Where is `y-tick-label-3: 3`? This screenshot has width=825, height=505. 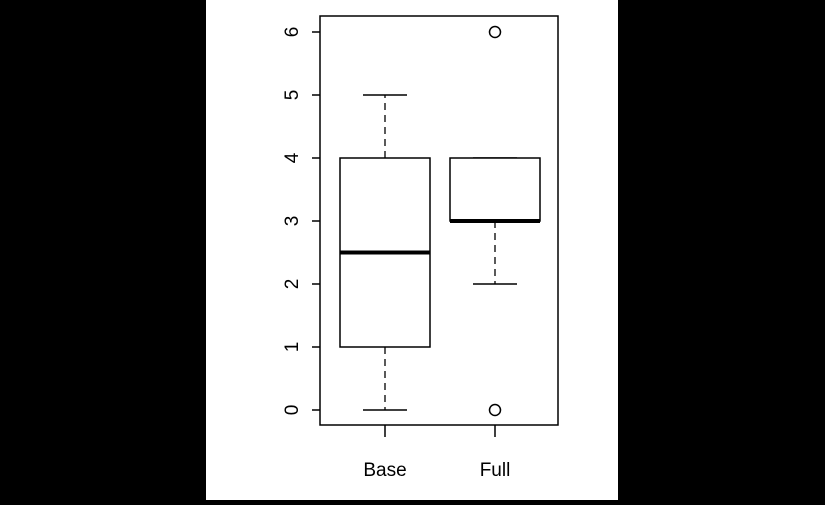 y-tick-label-3: 3 is located at coordinates (292, 221).